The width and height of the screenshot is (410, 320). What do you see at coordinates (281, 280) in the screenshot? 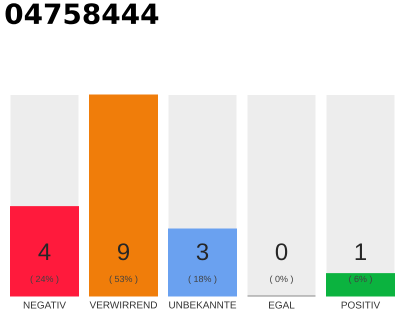
I see `annotation: ( 0% )` at bounding box center [281, 280].